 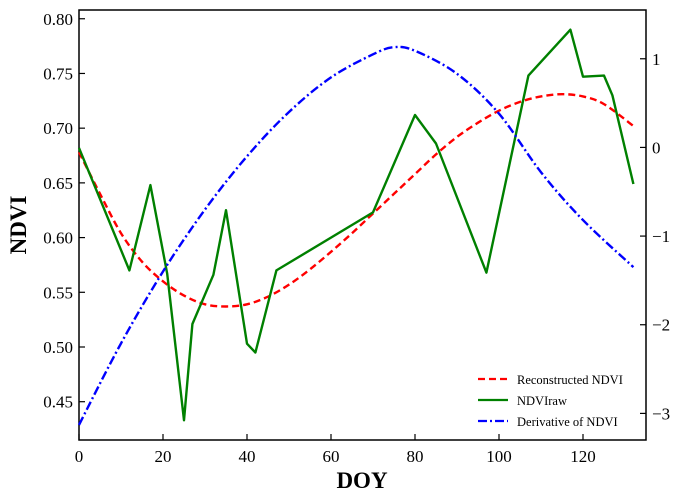 What do you see at coordinates (499, 456) in the screenshot?
I see `x-tick-label: 100` at bounding box center [499, 456].